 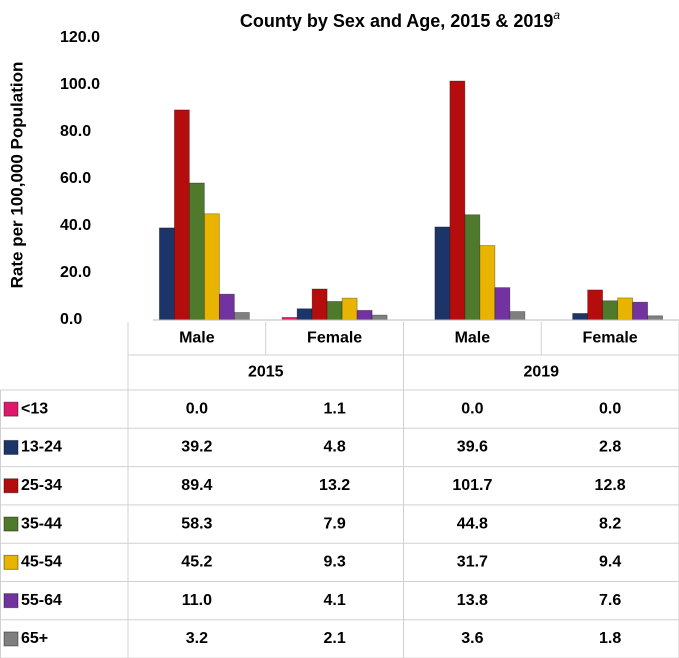 What do you see at coordinates (197, 600) in the screenshot?
I see `table-value: 11.0` at bounding box center [197, 600].